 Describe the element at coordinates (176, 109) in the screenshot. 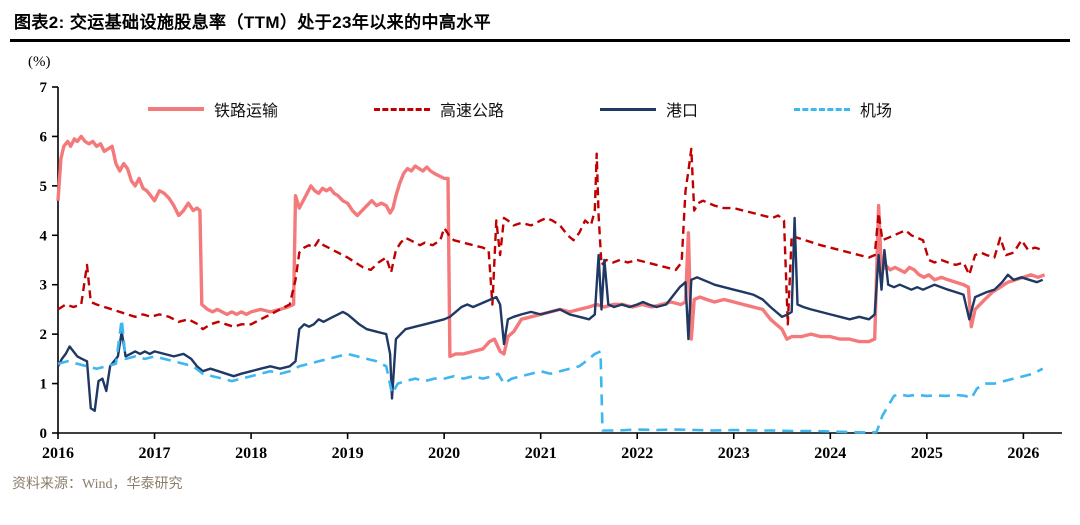

I see `railway-line-swatch` at that location.